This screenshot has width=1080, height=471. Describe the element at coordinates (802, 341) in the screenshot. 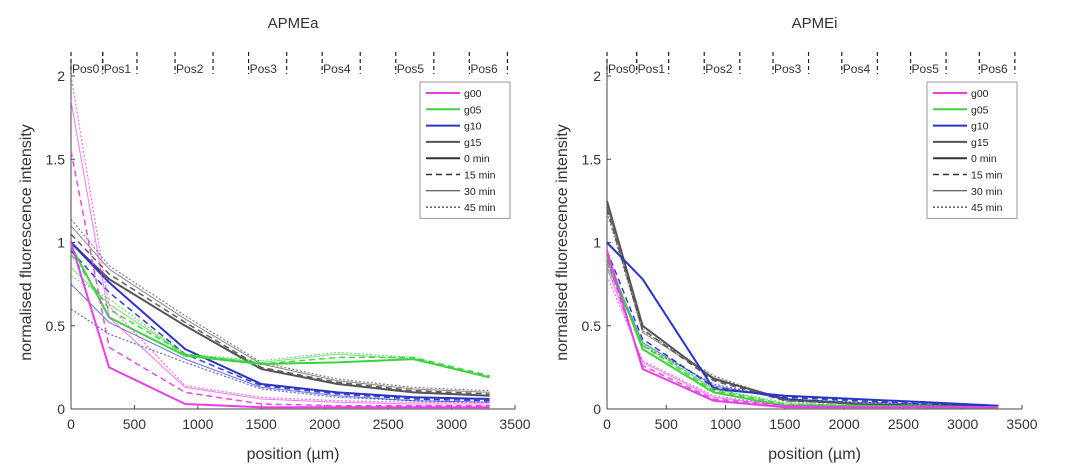

I see `series-line-g00-45-min` at that location.